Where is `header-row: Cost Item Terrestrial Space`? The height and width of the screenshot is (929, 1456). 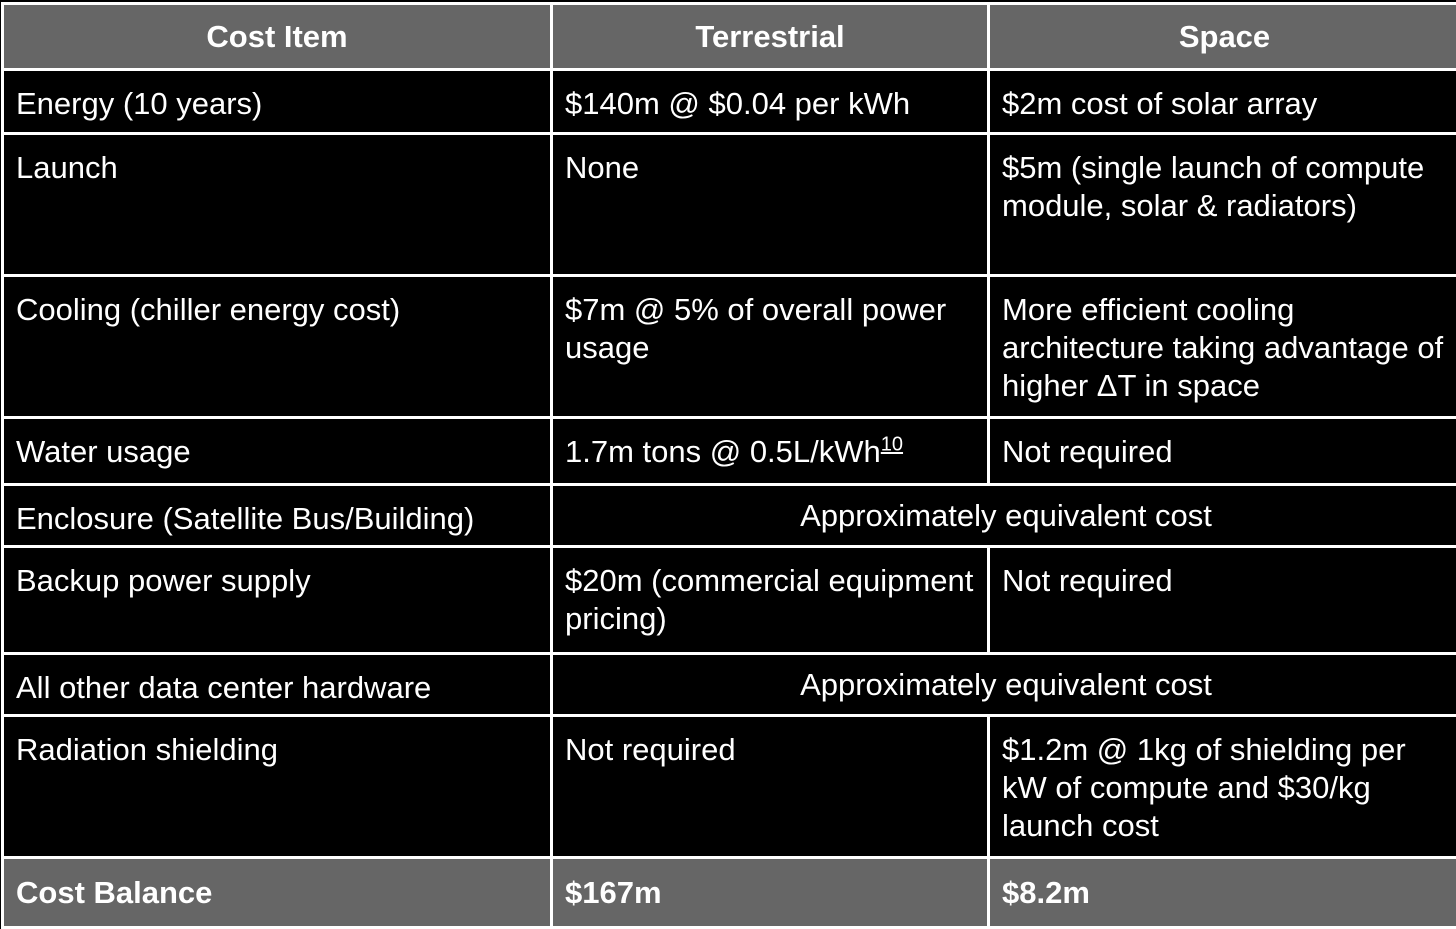
header-row: Cost Item Terrestrial Space is located at coordinates (729, 37).